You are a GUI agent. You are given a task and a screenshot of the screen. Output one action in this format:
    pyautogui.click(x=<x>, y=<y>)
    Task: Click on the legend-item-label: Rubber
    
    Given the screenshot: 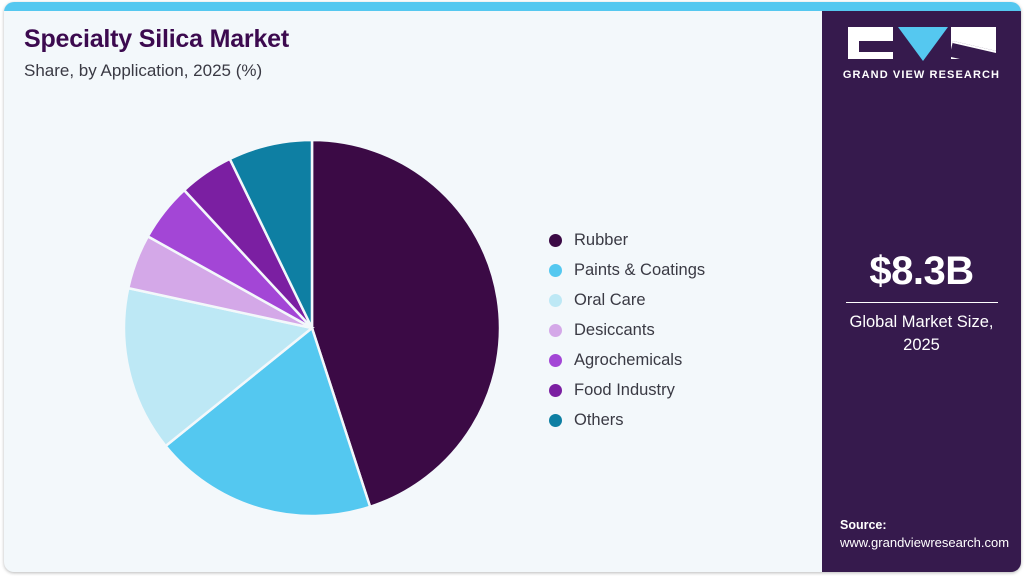 What is the action you would take?
    pyautogui.click(x=601, y=239)
    